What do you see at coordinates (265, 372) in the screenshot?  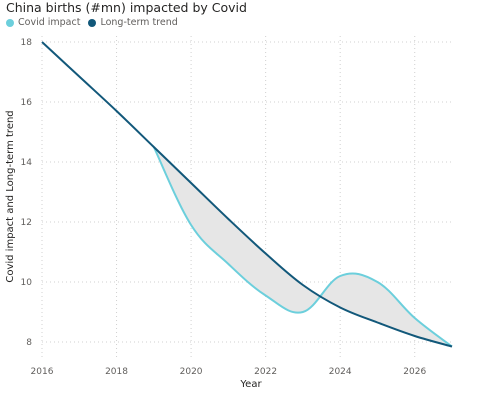 I see `x-tick-label: 2022` at bounding box center [265, 372].